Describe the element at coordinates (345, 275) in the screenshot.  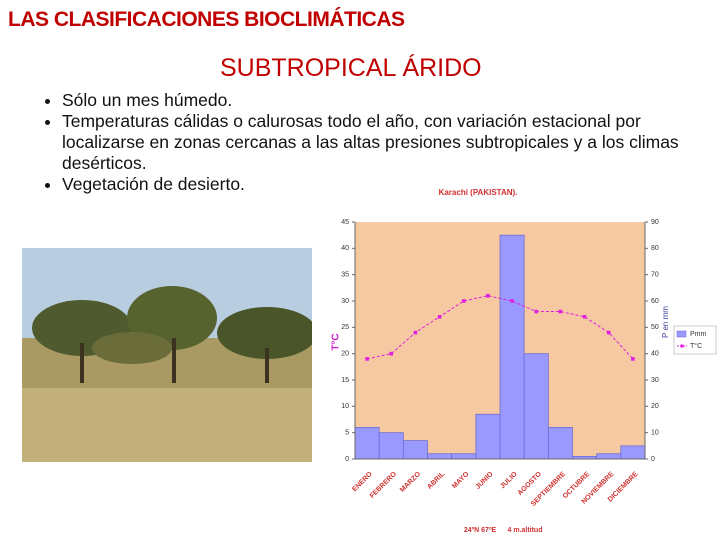
I see `y-tick-label: 35` at that location.